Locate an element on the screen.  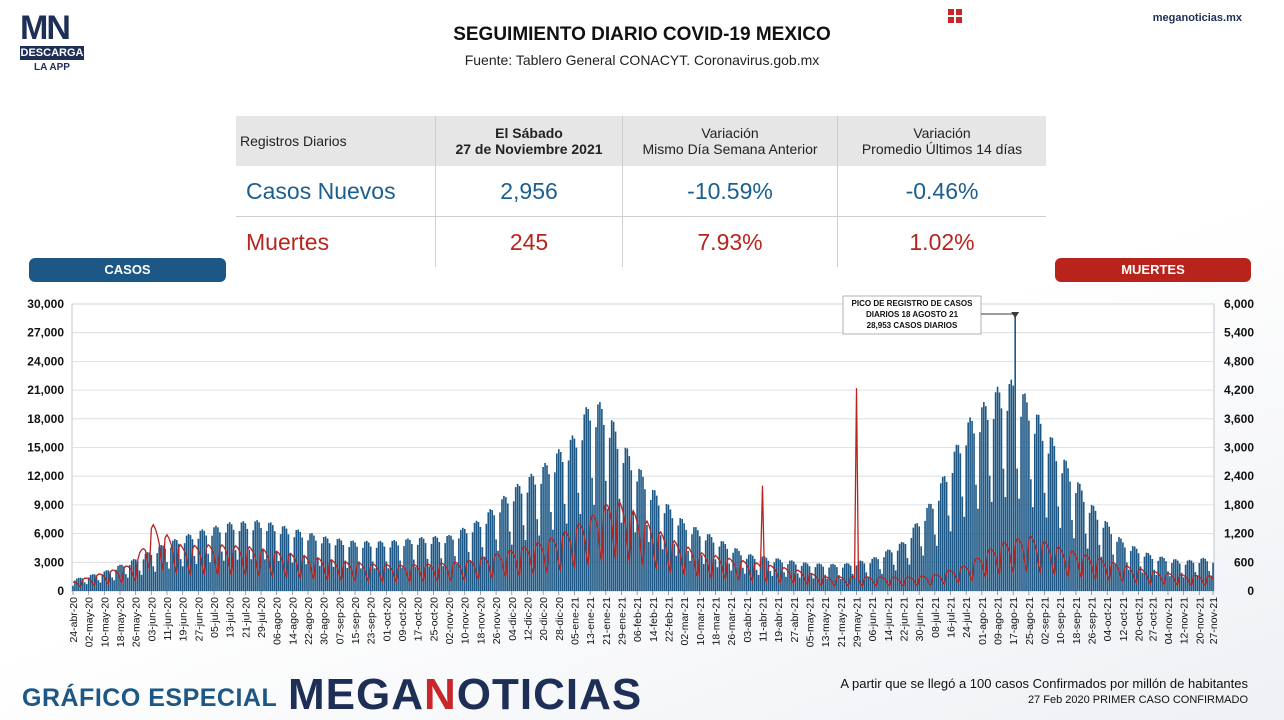
y-right-tick-label: 600 is located at coordinates (1244, 562).